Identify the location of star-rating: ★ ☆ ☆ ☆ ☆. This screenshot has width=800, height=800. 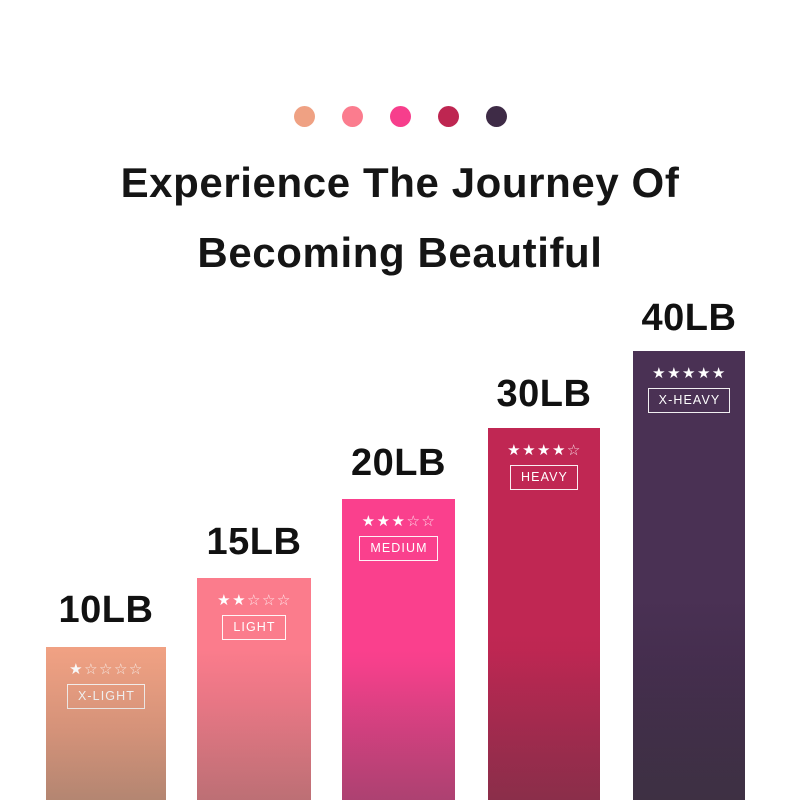
(106, 669).